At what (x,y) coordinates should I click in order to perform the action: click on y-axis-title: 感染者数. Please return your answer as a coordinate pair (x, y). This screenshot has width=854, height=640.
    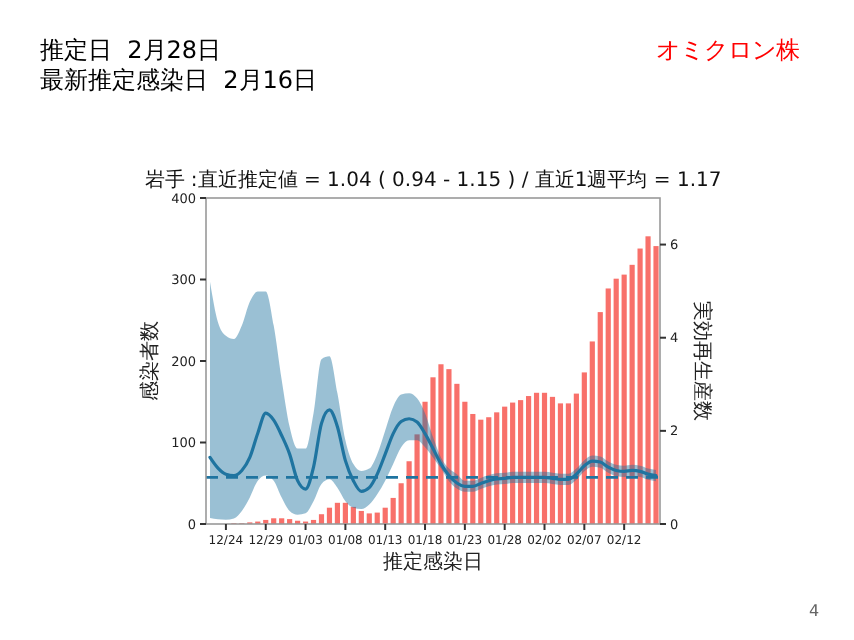
    Looking at the image, I should click on (150, 361).